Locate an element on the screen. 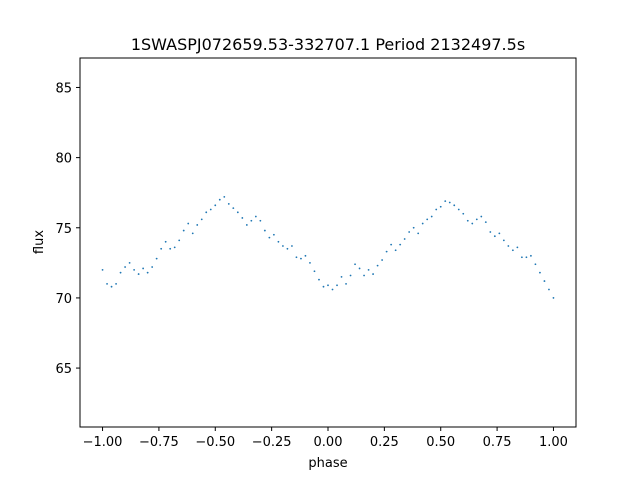  x-tick-label: 0.25 is located at coordinates (384, 442).